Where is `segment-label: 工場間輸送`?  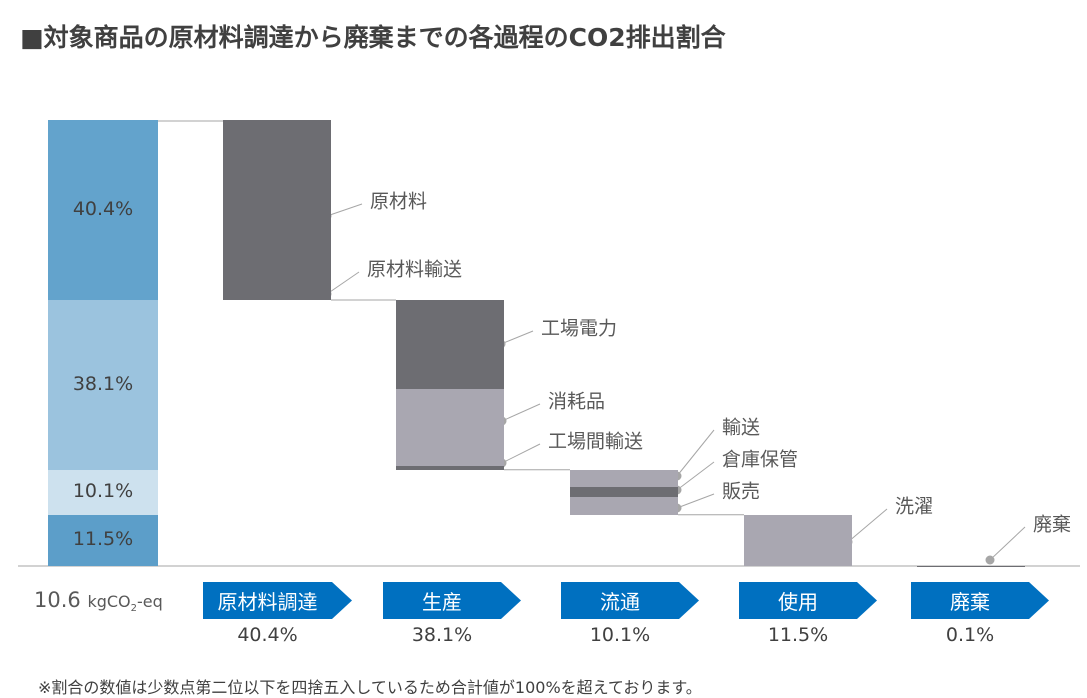 segment-label: 工場間輸送 is located at coordinates (596, 441).